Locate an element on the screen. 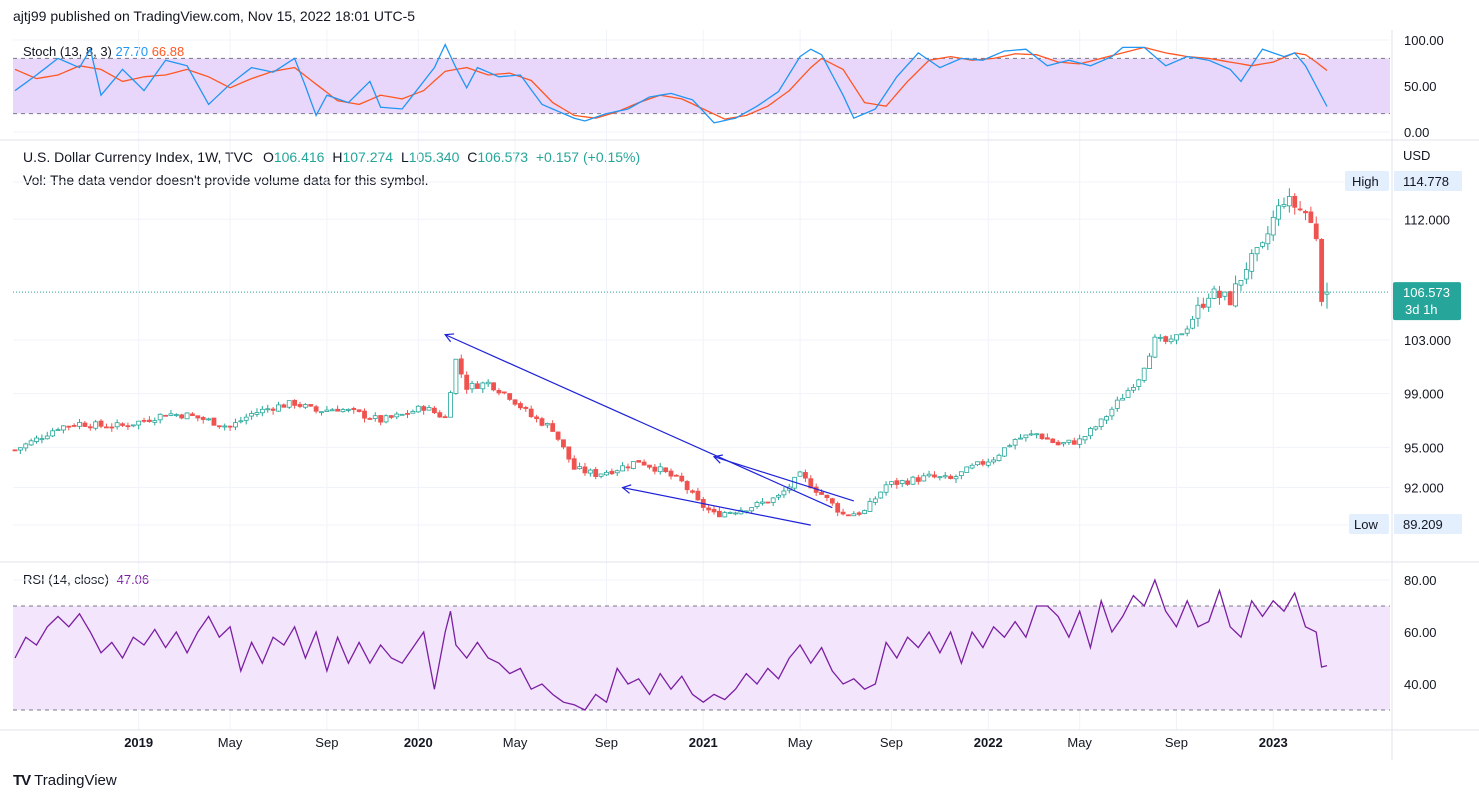  currency-label: USD is located at coordinates (1416, 155).